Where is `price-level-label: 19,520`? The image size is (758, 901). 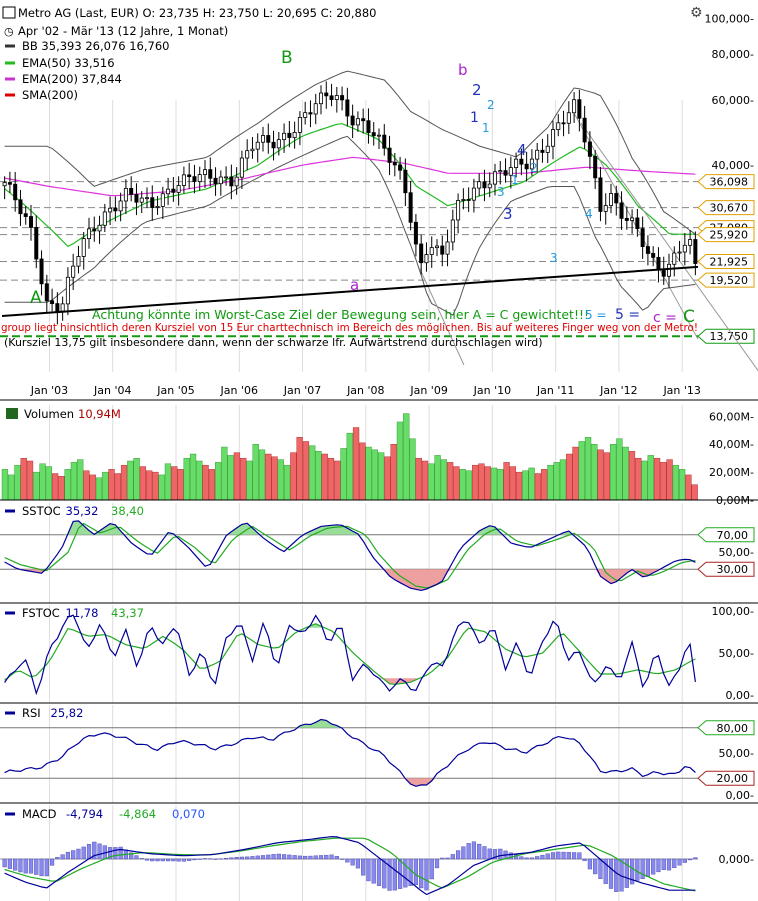 price-level-label: 19,520 is located at coordinates (729, 280).